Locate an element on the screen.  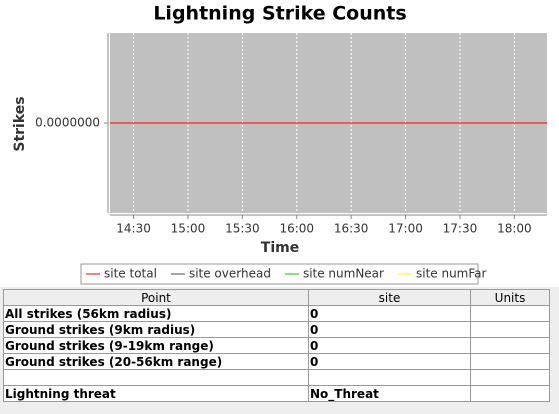
legend is located at coordinates (279, 274).